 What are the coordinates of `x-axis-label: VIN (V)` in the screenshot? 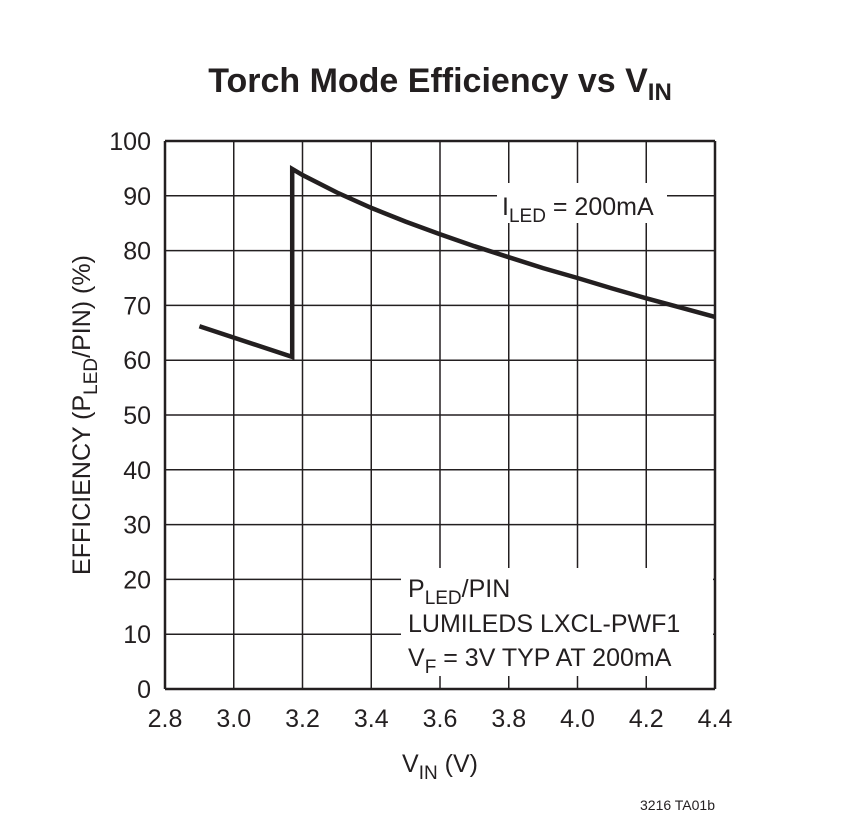 It's located at (440, 767).